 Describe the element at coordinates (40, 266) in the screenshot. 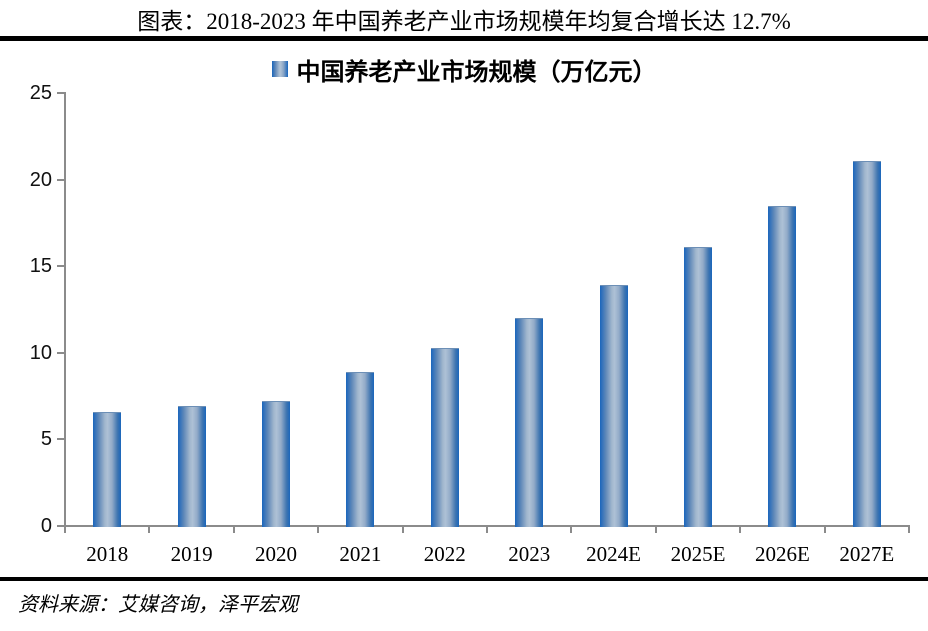

I see `y-tick-label: 15` at that location.